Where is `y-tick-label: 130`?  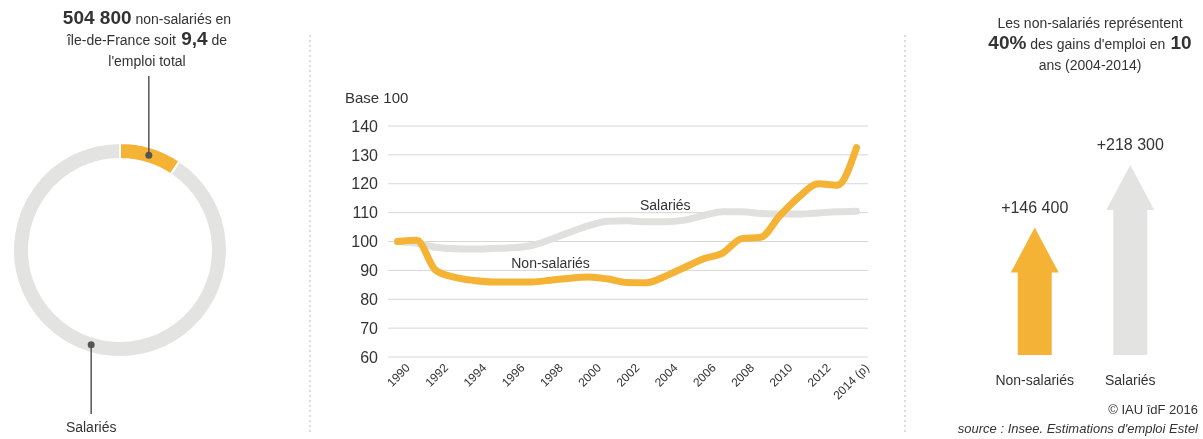 y-tick-label: 130 is located at coordinates (365, 155).